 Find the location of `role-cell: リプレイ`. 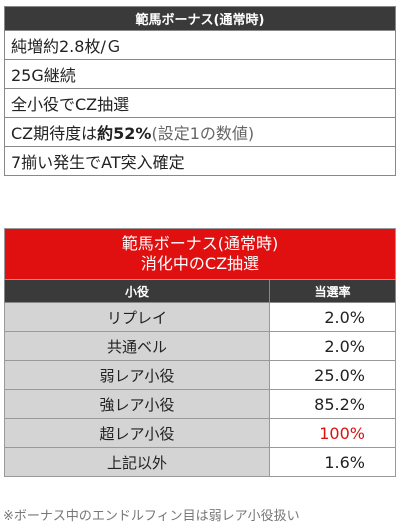

role-cell: リプレイ is located at coordinates (137, 317).